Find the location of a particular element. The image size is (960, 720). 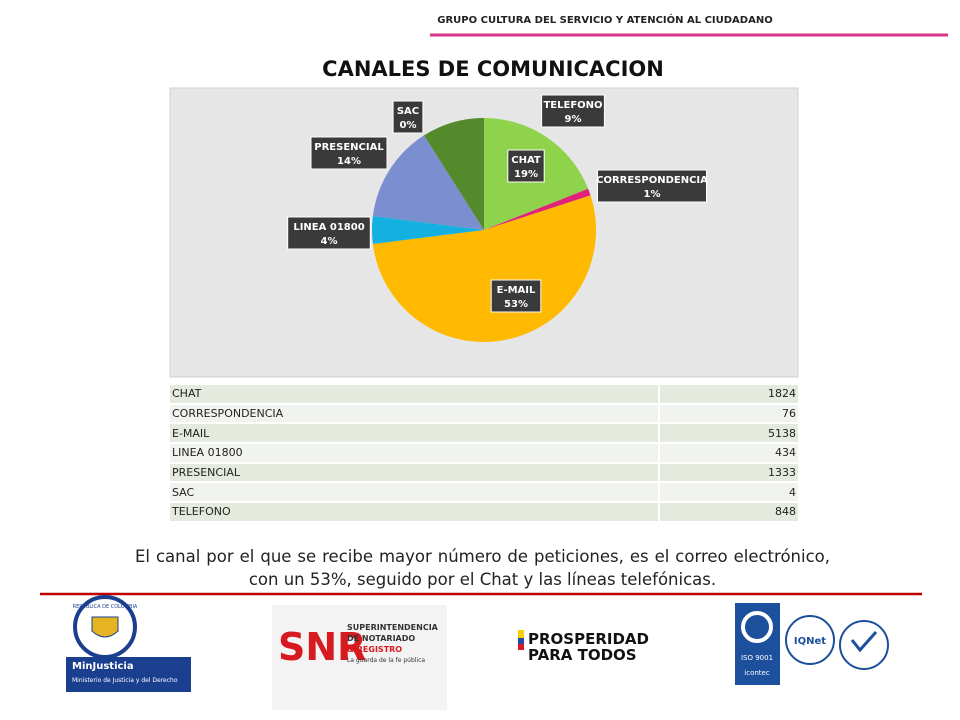

data-label-value: 14% is located at coordinates (349, 161).